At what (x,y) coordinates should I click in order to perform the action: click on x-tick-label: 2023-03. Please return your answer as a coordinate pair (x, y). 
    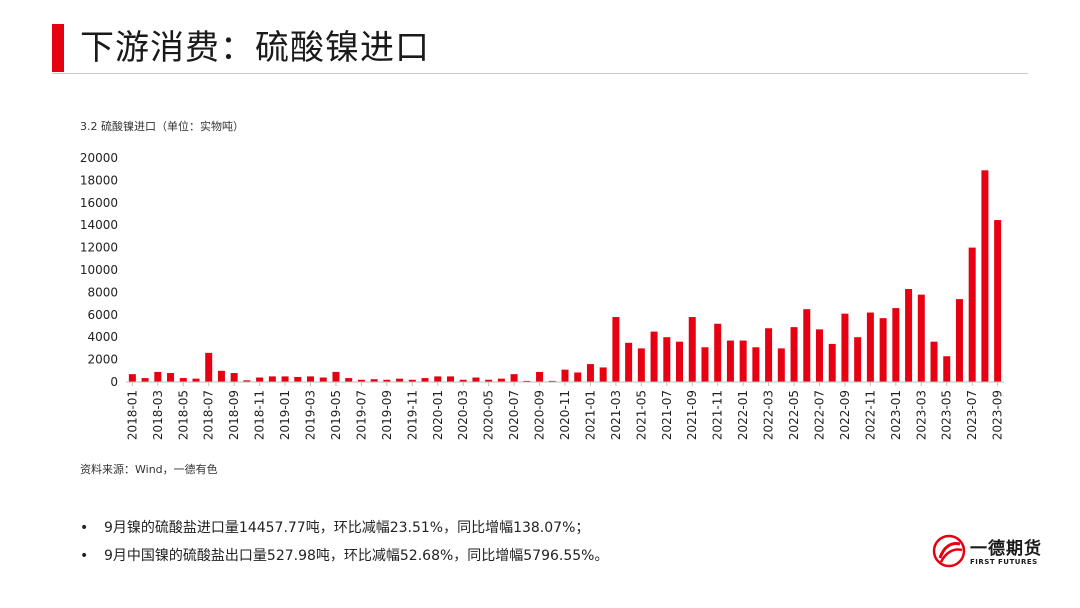
    Looking at the image, I should click on (921, 415).